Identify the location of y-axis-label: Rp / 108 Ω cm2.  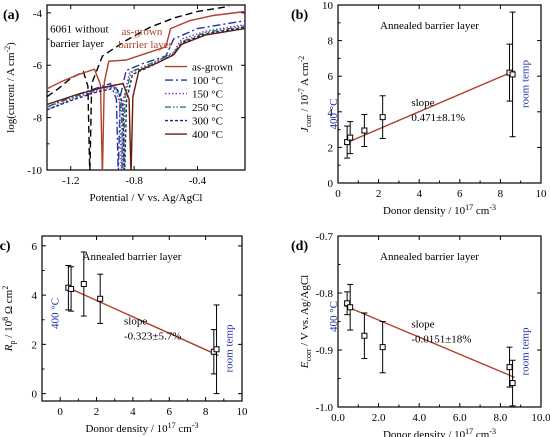
(9, 319).